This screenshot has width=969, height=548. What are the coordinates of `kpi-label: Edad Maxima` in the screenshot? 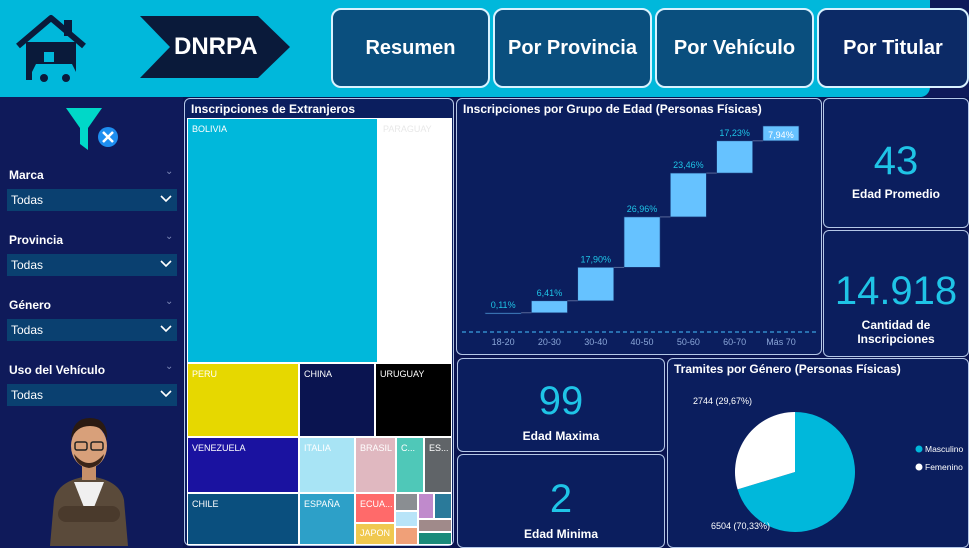 It's located at (561, 436).